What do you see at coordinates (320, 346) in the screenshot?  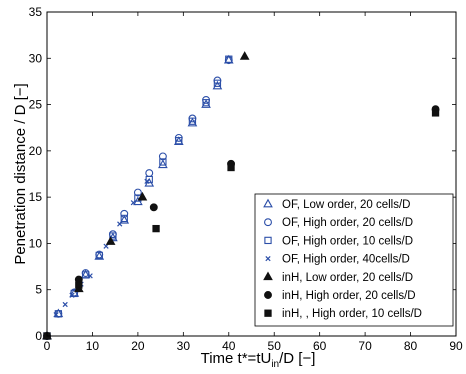 I see `x-tick-label: 60` at bounding box center [320, 346].